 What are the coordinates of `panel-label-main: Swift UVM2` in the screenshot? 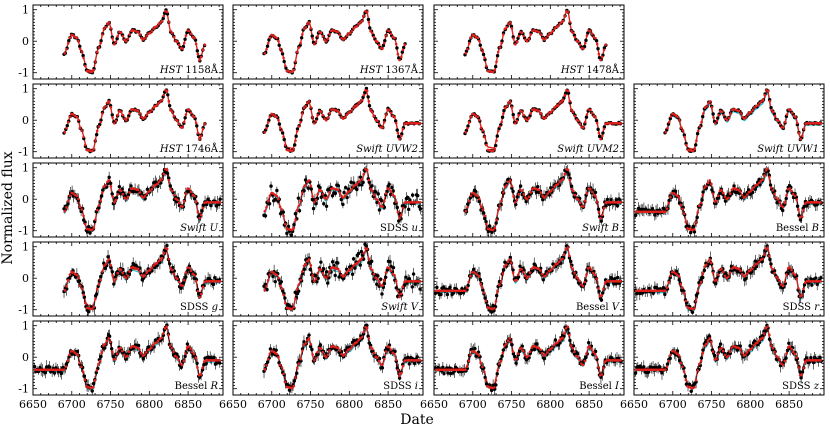 It's located at (588, 149).